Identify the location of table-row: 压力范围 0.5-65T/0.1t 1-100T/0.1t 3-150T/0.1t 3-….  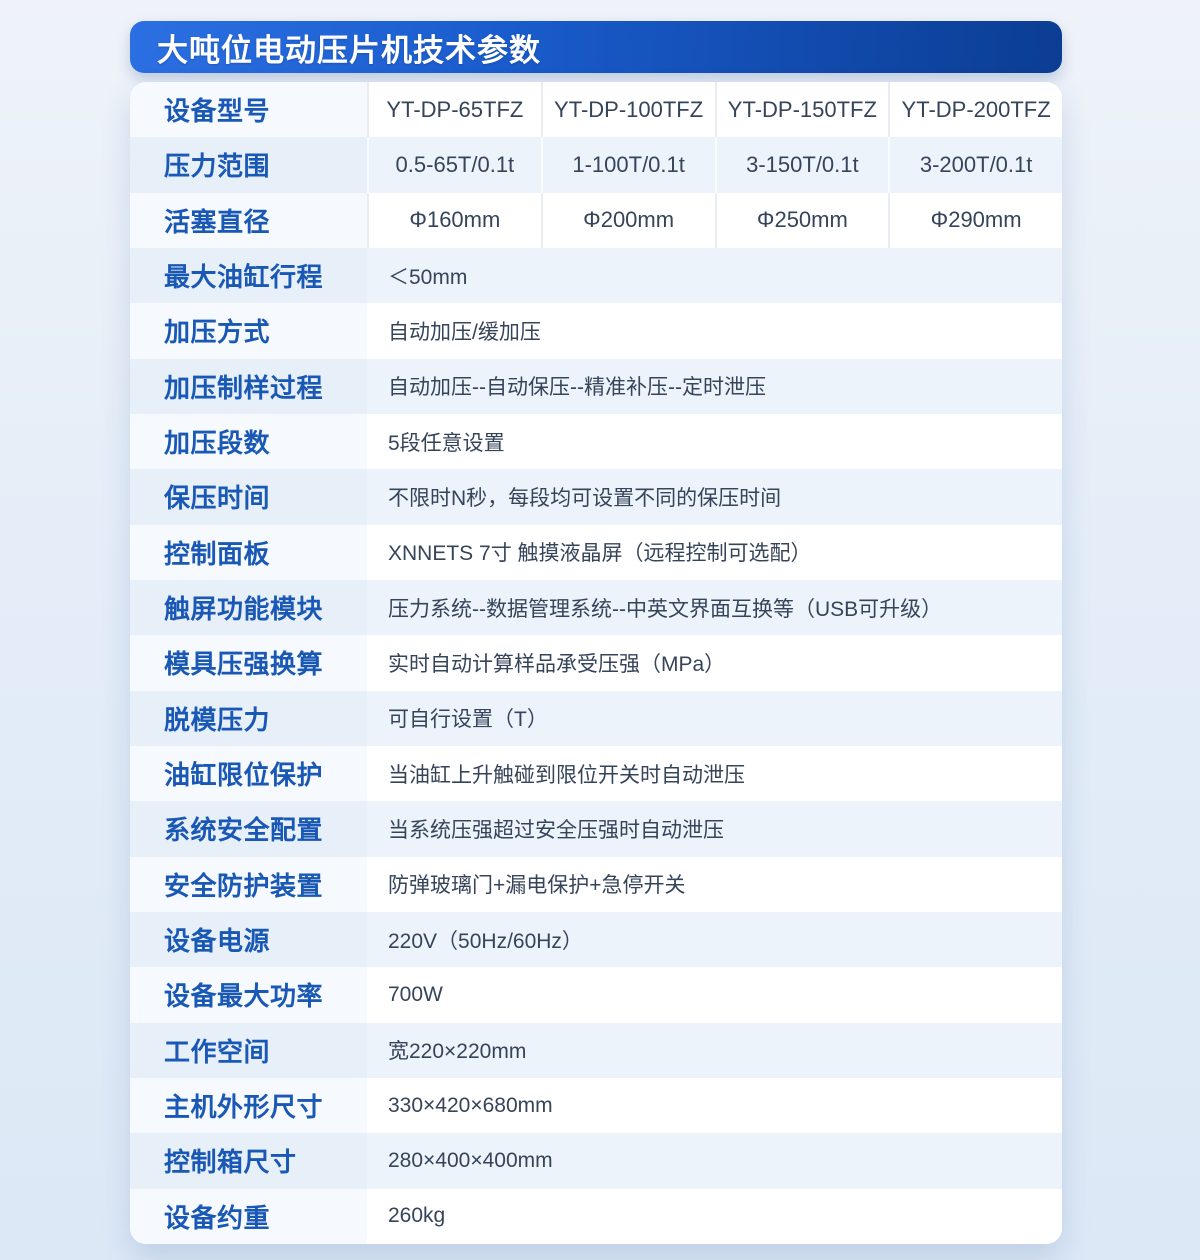
(596, 165).